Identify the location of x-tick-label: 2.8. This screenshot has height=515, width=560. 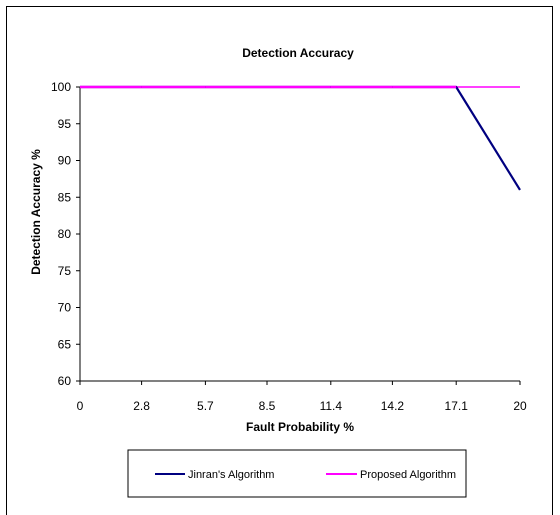
(141, 406).